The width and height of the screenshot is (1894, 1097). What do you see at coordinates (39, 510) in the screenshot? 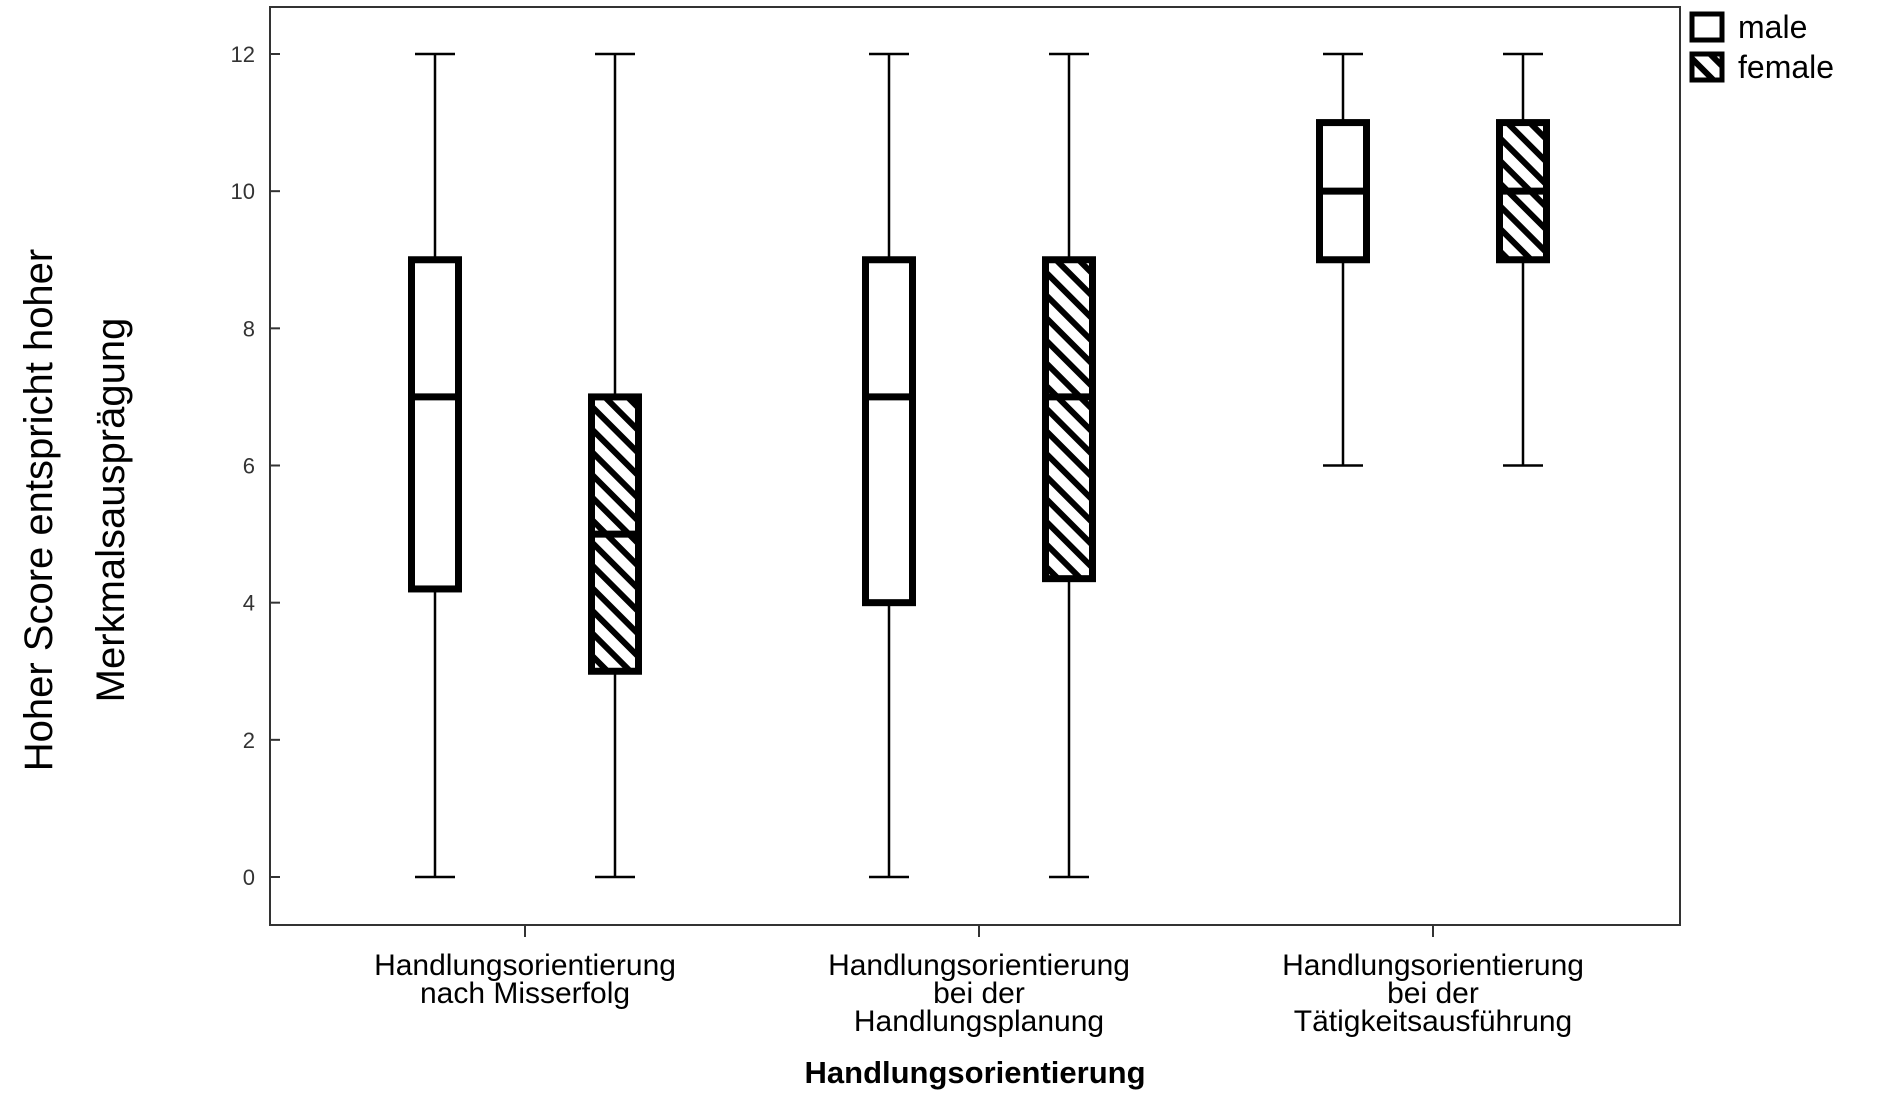
I see `y-axis-title-line: Hoher Score entspricht hoher` at bounding box center [39, 510].